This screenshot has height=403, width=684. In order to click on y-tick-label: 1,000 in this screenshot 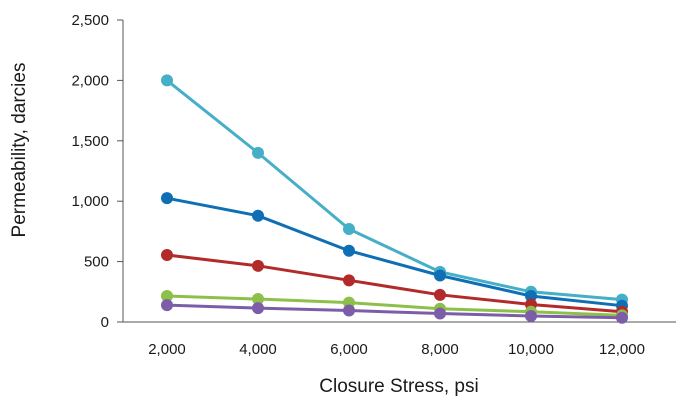, I will do `click(90, 201)`.